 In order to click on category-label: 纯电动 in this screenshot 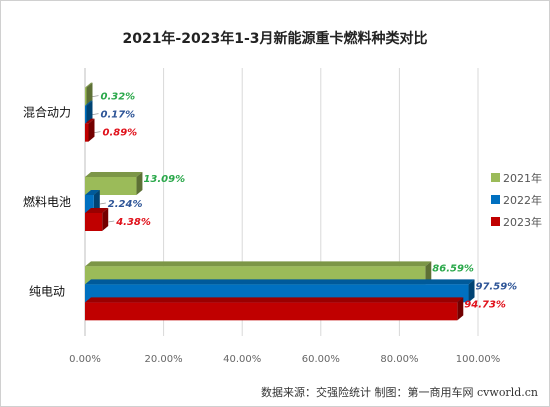, I will do `click(47, 291)`.